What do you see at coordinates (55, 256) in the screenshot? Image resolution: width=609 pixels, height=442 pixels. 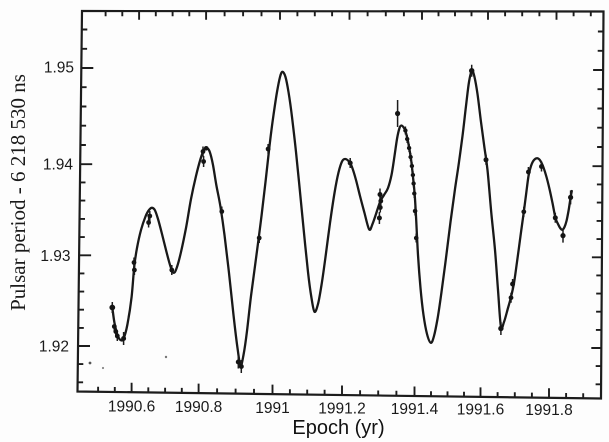 I see `svg-text: 1.93` at bounding box center [55, 256].